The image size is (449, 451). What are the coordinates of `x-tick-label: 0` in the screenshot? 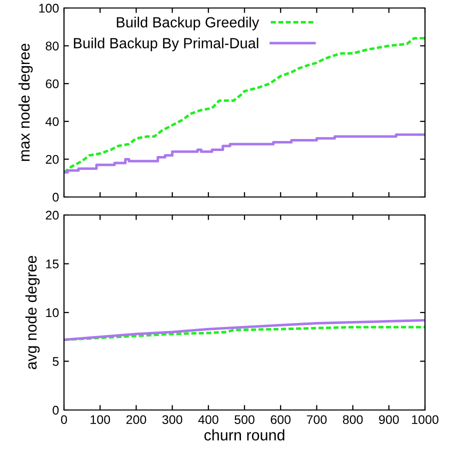 It's located at (64, 419).